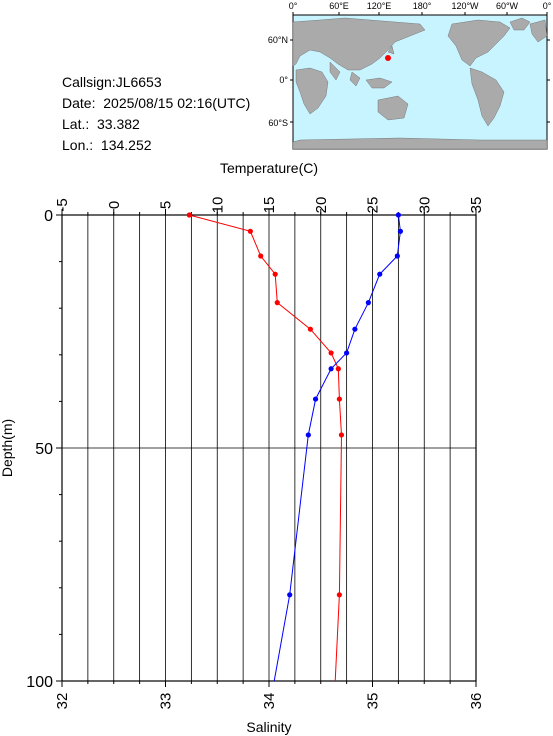 Image resolution: width=553 pixels, height=736 pixels. What do you see at coordinates (166, 205) in the screenshot?
I see `temperature-tick-label: 5` at bounding box center [166, 205].